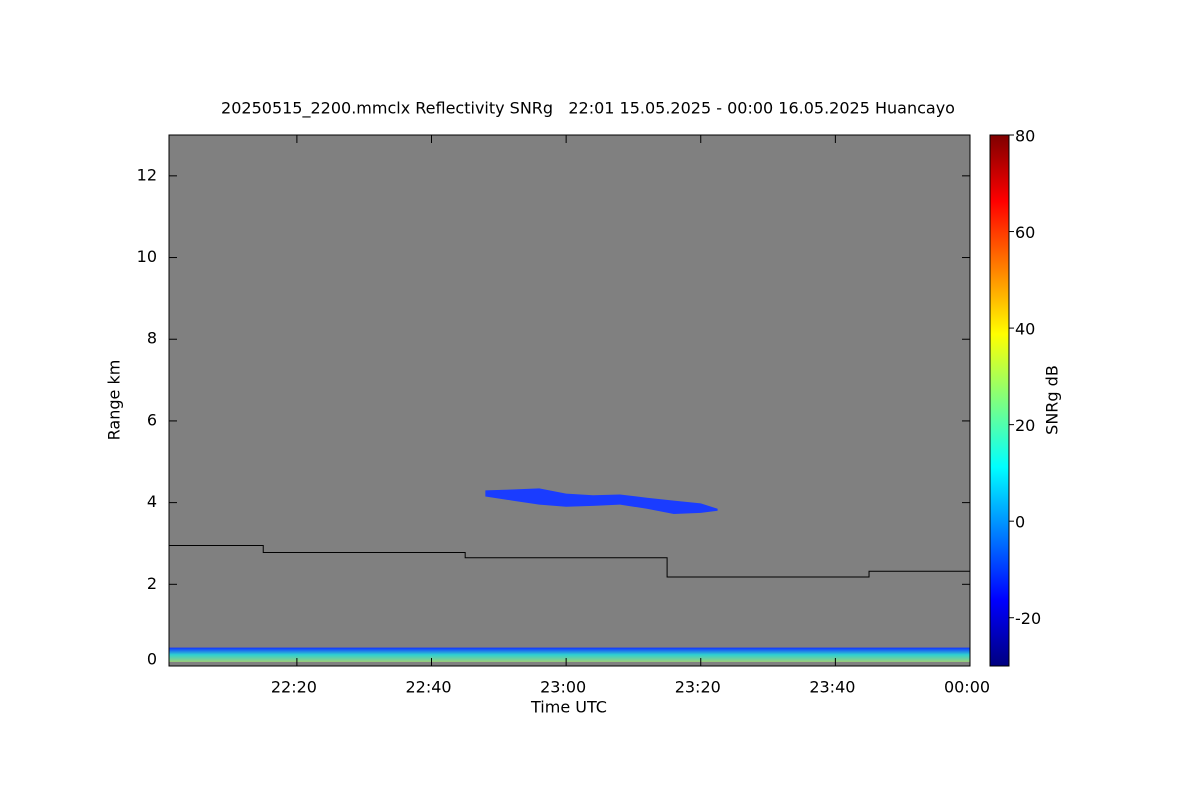  I want to click on colorbar-label: SNRg dB, so click(1052, 400).